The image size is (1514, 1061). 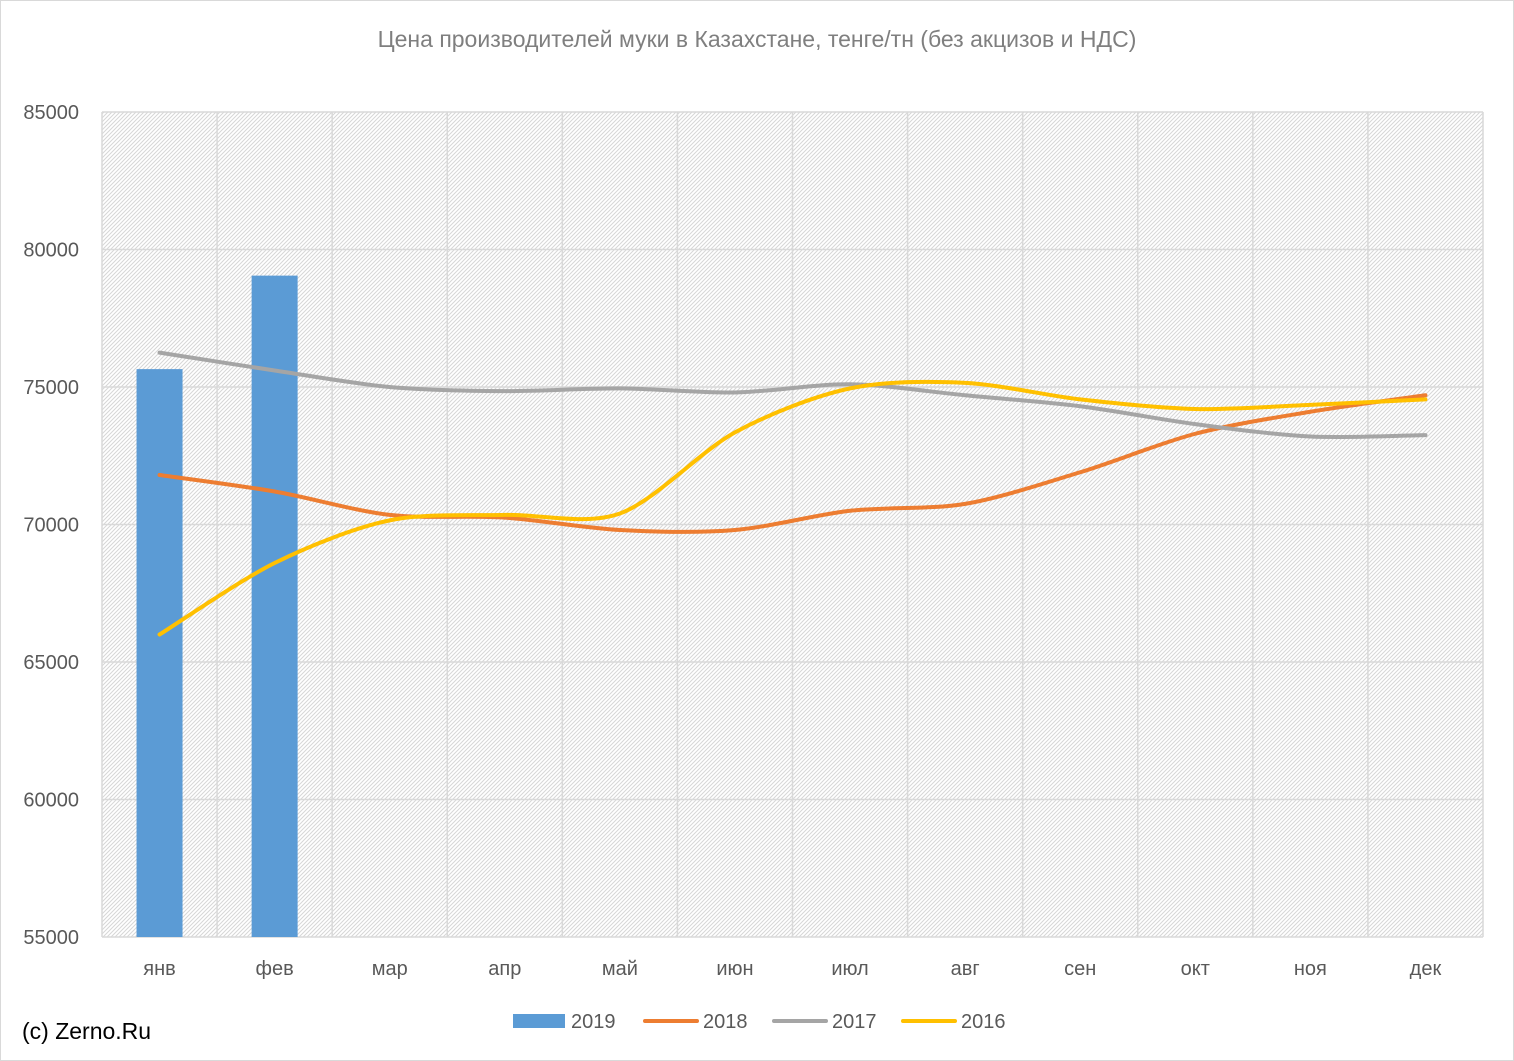 I want to click on y-tick-label: 70000, so click(x=51, y=526).